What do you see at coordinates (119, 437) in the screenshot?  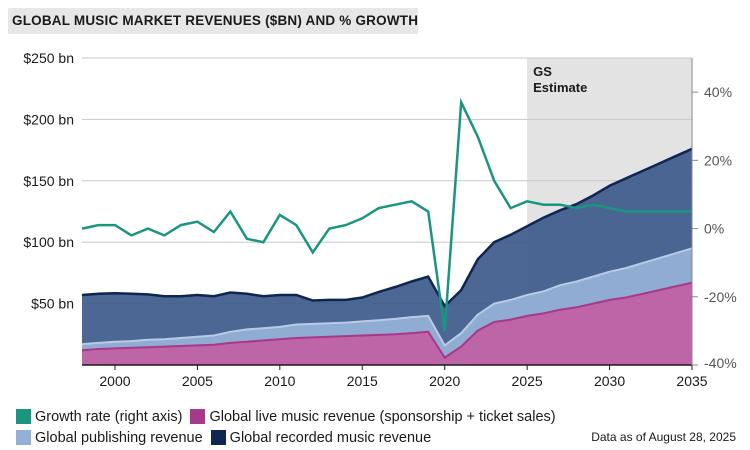 I see `legend-label-publishing: Global publishing revenue` at bounding box center [119, 437].